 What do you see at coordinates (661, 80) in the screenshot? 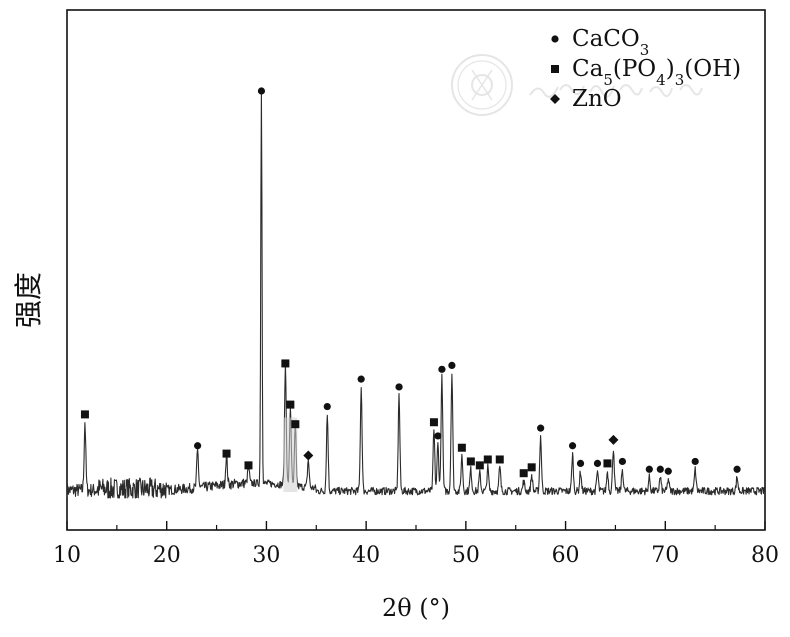
I see `legend-subscript: 4` at bounding box center [661, 80].